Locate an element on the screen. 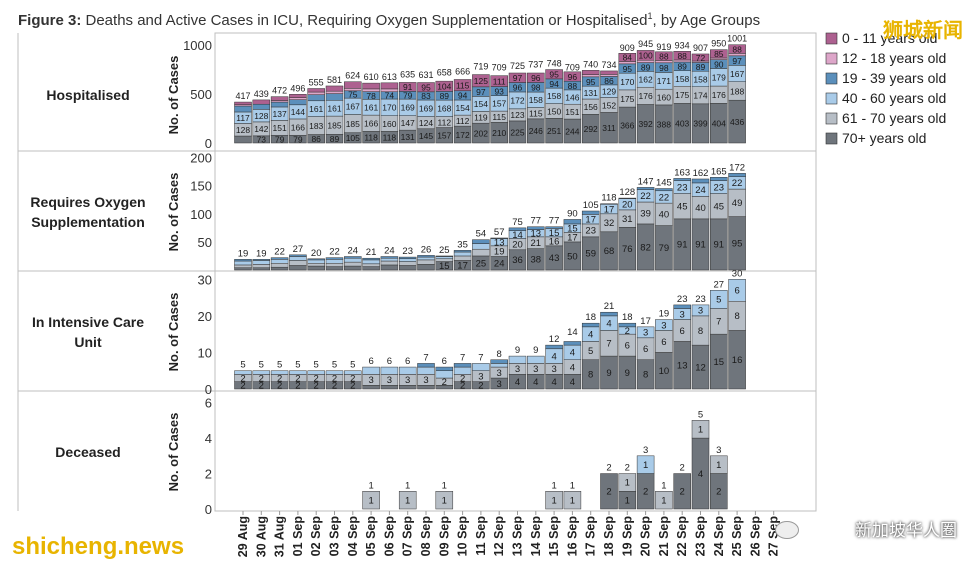 The height and width of the screenshot is (569, 971). segment-label: 16 is located at coordinates (737, 360).